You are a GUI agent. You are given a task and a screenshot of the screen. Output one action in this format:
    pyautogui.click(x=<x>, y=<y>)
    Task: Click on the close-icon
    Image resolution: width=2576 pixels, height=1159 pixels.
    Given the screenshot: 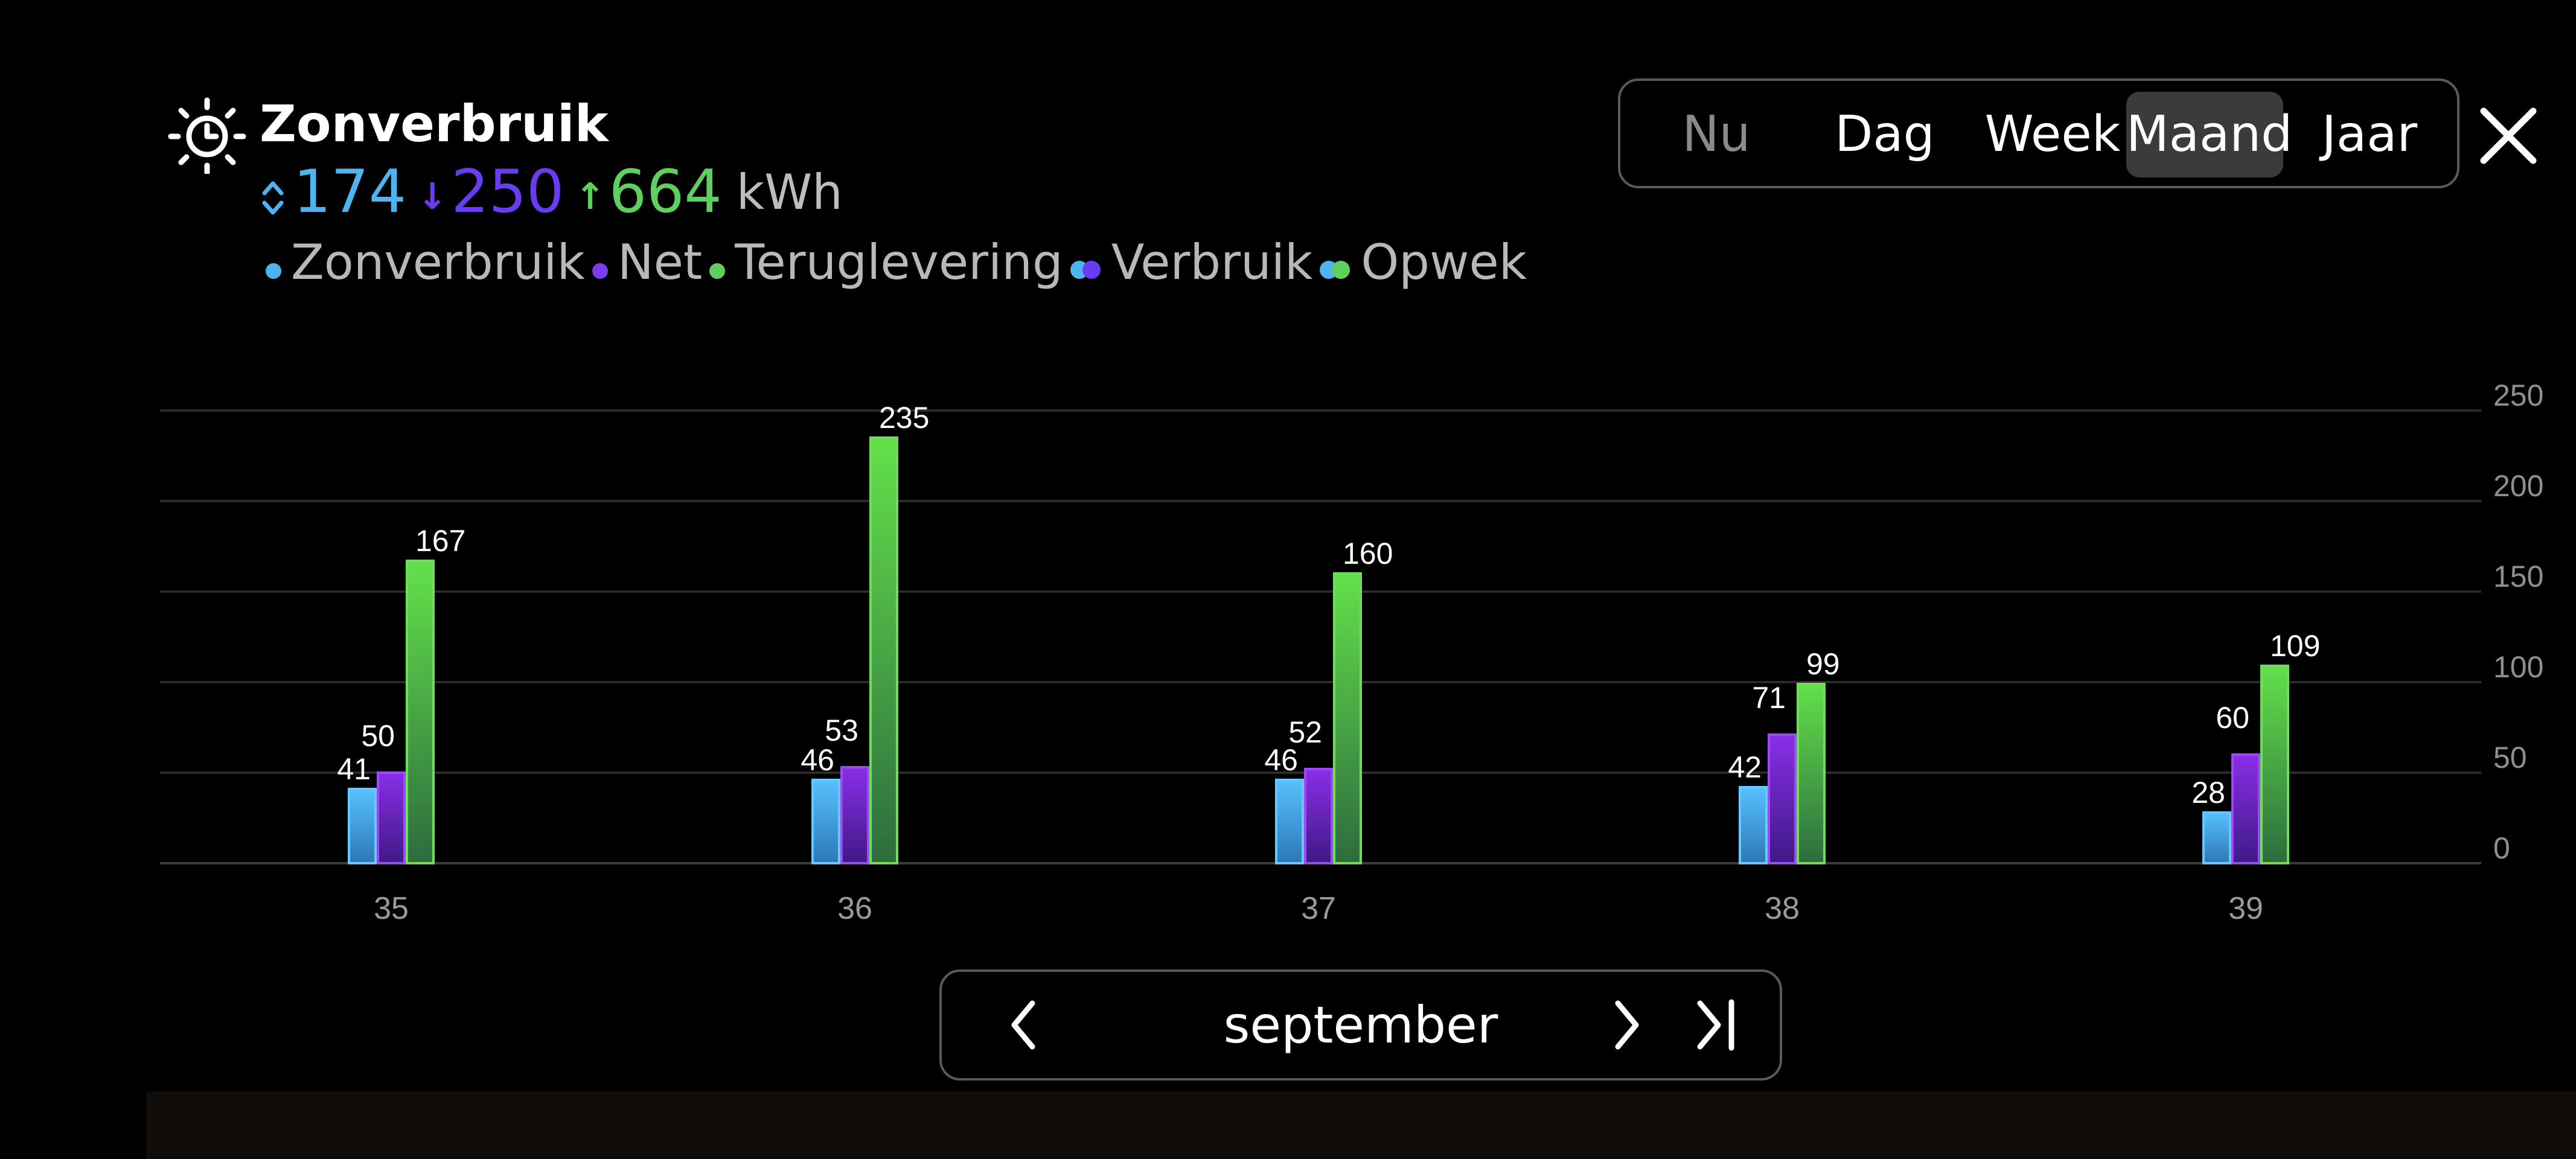 What is the action you would take?
    pyautogui.click(x=2508, y=136)
    